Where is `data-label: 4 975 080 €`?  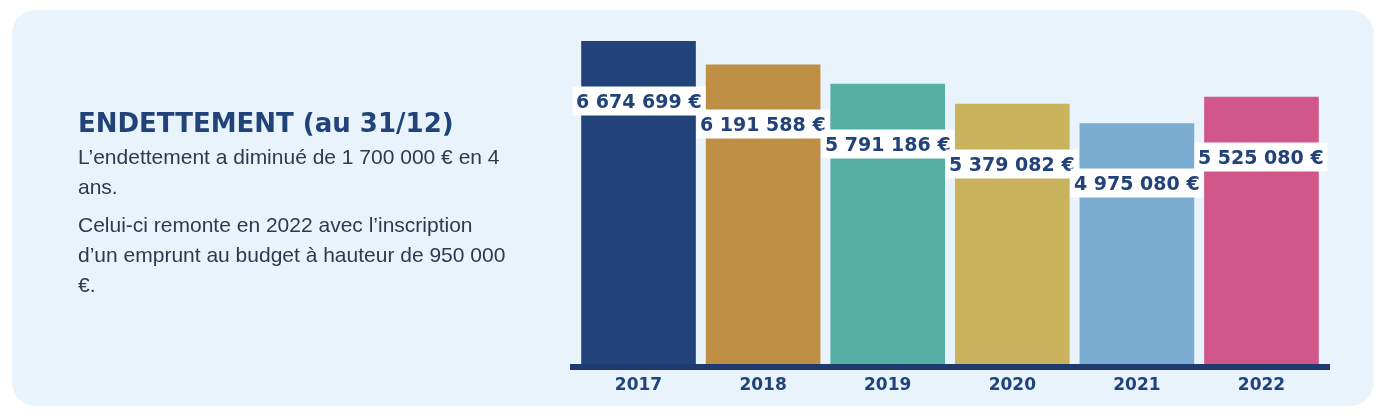
data-label: 4 975 080 € is located at coordinates (1137, 183).